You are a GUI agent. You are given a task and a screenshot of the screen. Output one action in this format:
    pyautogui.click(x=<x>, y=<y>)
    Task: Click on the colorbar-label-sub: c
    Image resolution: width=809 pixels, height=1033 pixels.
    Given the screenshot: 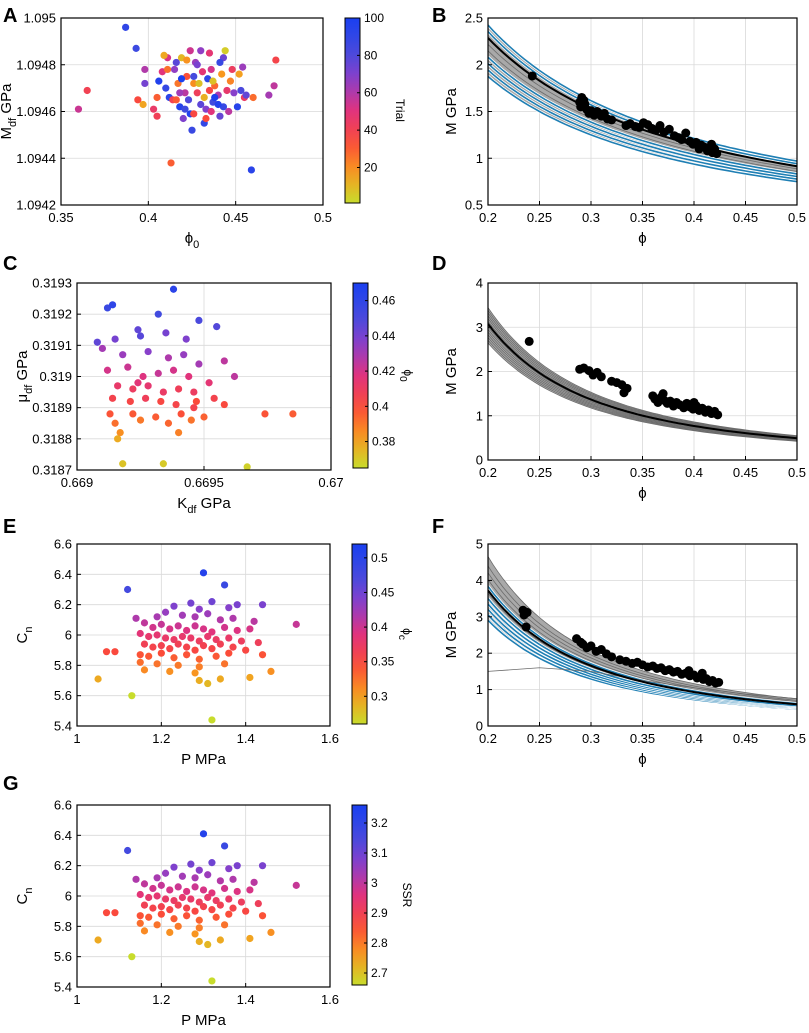 What is the action you would take?
    pyautogui.click(x=401, y=637)
    